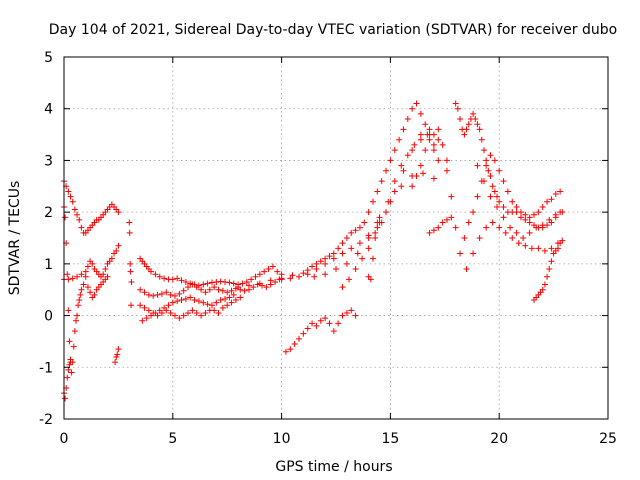  Describe the element at coordinates (48, 161) in the screenshot. I see `y-tick-label: 3` at that location.